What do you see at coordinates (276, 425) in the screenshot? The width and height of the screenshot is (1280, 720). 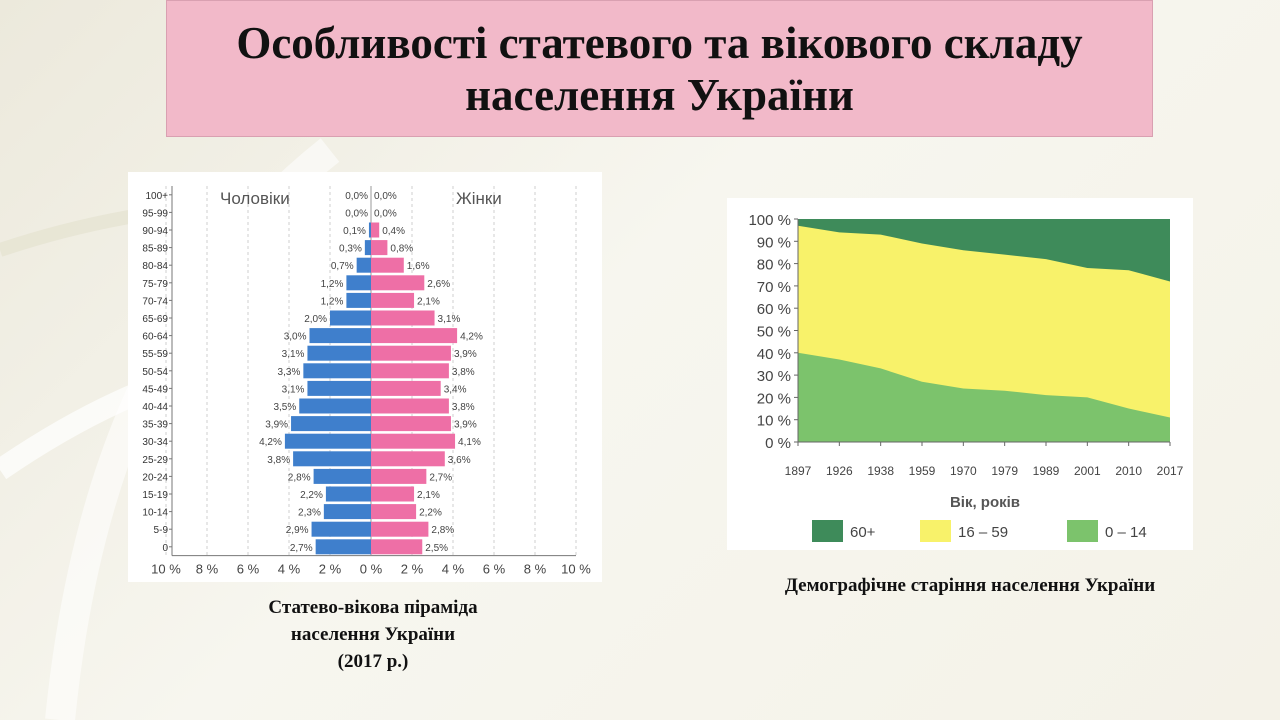 I see `pyramid-value-men: 3,9%` at bounding box center [276, 425].